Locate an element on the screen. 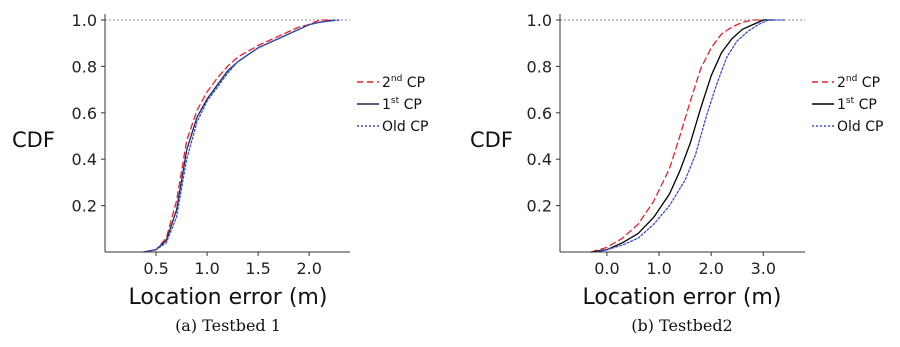 Image resolution: width=900 pixels, height=347 pixels. x-tick-labels: 0.5 1.0 1.5 2.0 is located at coordinates (232, 265).